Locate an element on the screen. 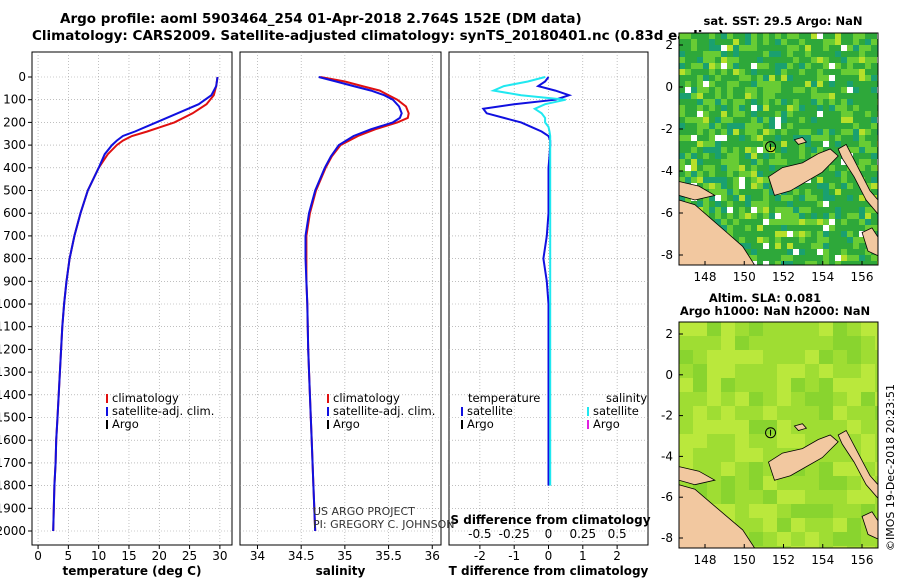 This screenshot has height=580, width=900. map-x-tick-label: 150 is located at coordinates (744, 277).